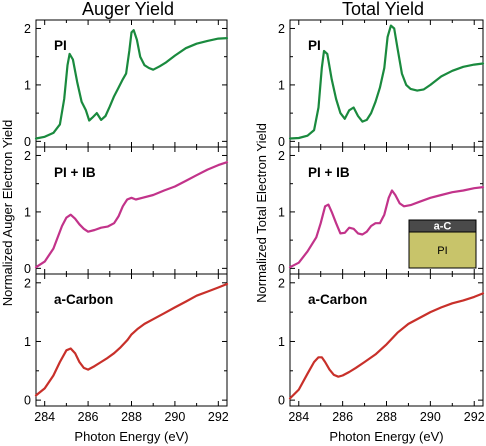 The height and width of the screenshot is (446, 486). Describe the element at coordinates (443, 227) in the screenshot. I see `inset-top-label: a-C` at that location.